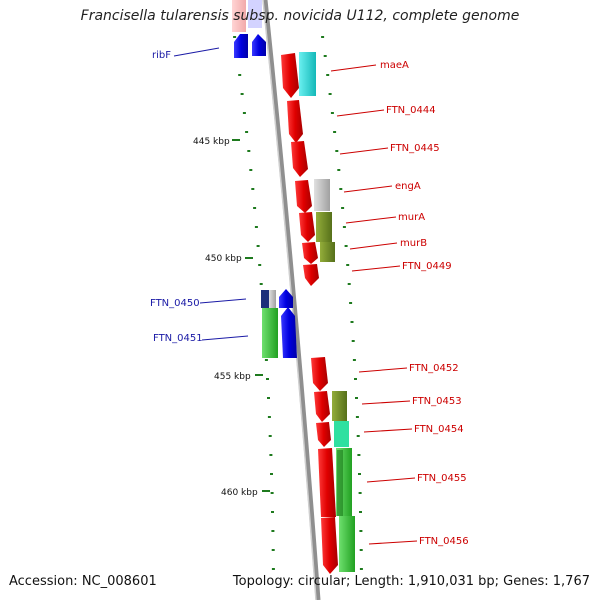 This screenshot has width=600, height=600. Describe the element at coordinates (394, 65) in the screenshot. I see `gene-label-maeA: maeA` at that location.